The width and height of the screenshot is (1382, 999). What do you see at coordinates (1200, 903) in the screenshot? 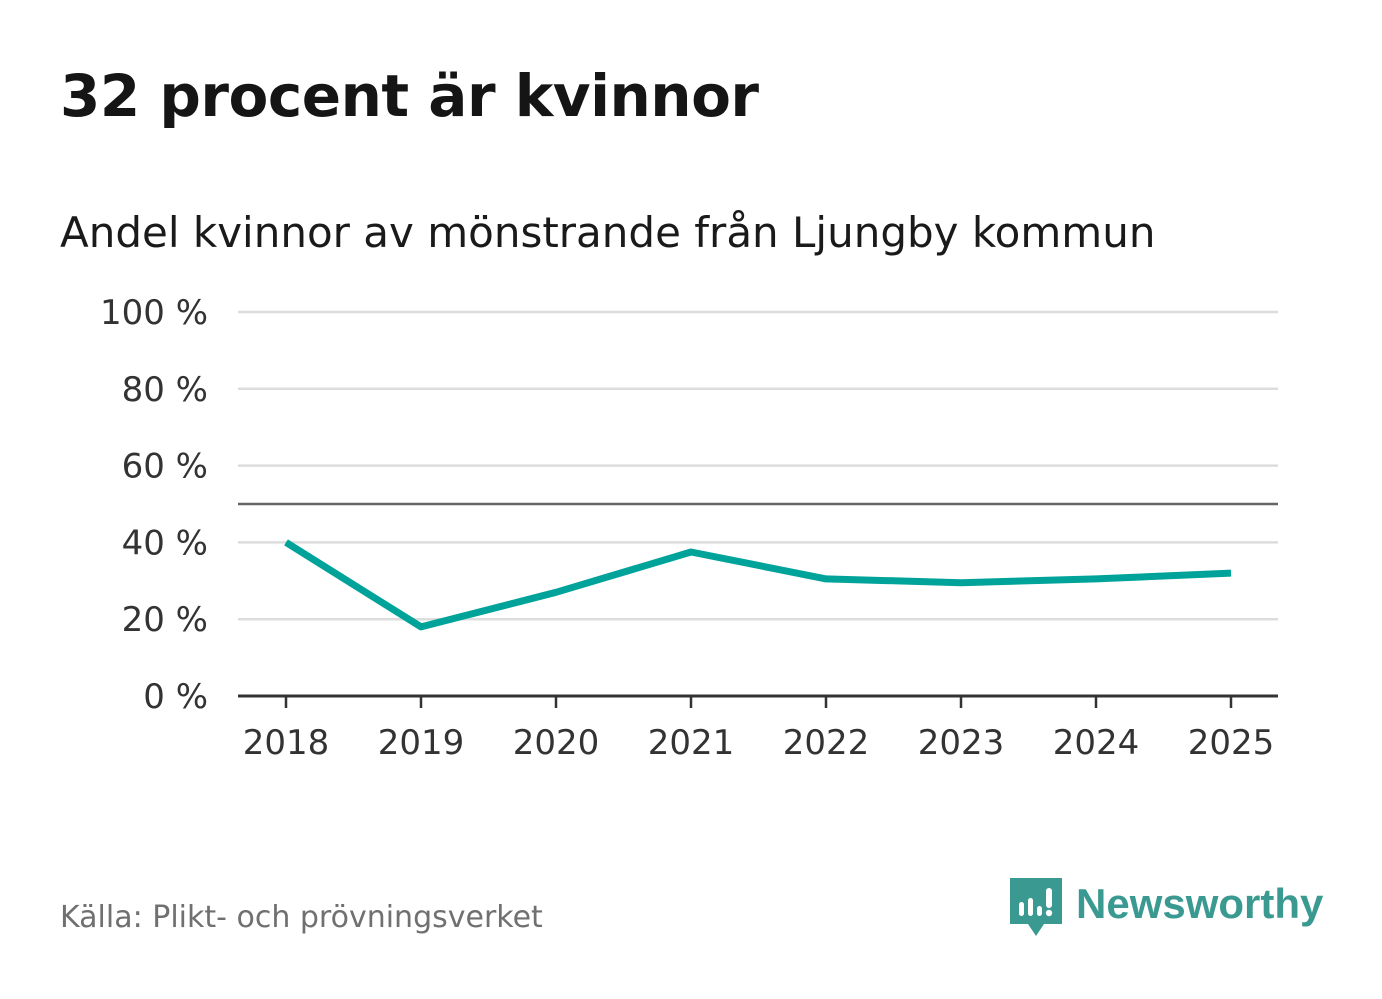
I see `brand-name: Newsworthy` at bounding box center [1200, 903].